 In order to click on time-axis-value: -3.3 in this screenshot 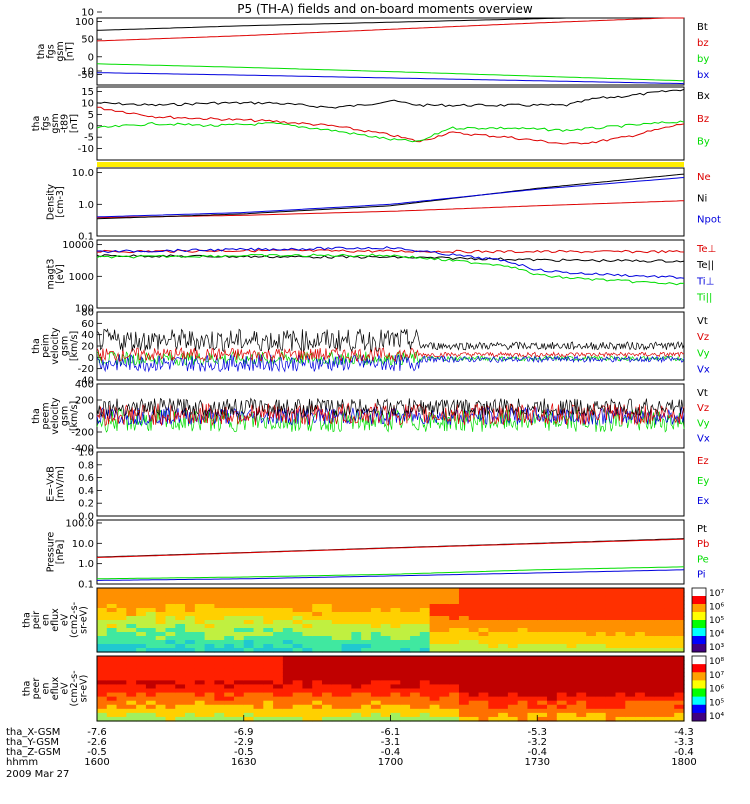, I will do `click(684, 742)`.